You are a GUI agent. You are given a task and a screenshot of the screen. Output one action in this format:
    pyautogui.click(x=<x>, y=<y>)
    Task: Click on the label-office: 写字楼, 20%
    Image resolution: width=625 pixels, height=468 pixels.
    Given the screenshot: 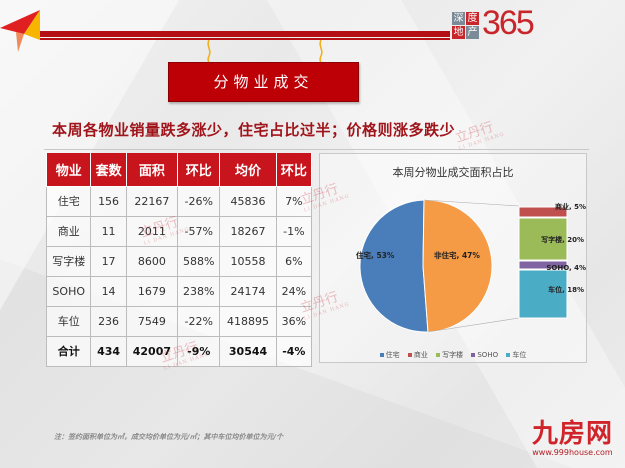 What is the action you would take?
    pyautogui.click(x=562, y=239)
    